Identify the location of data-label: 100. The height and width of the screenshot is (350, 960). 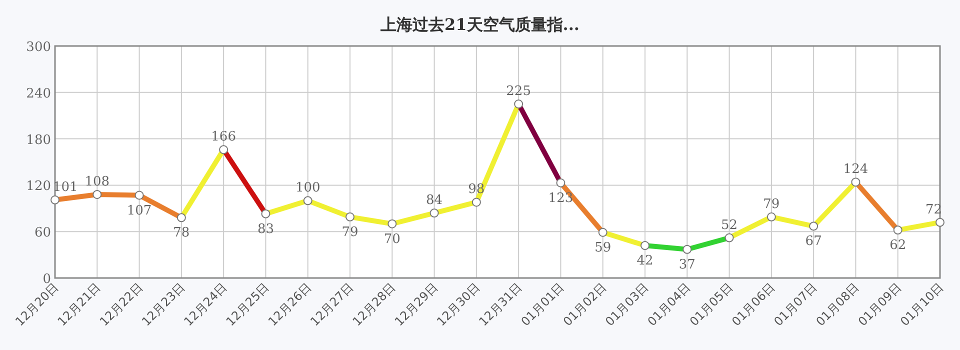
(307, 188).